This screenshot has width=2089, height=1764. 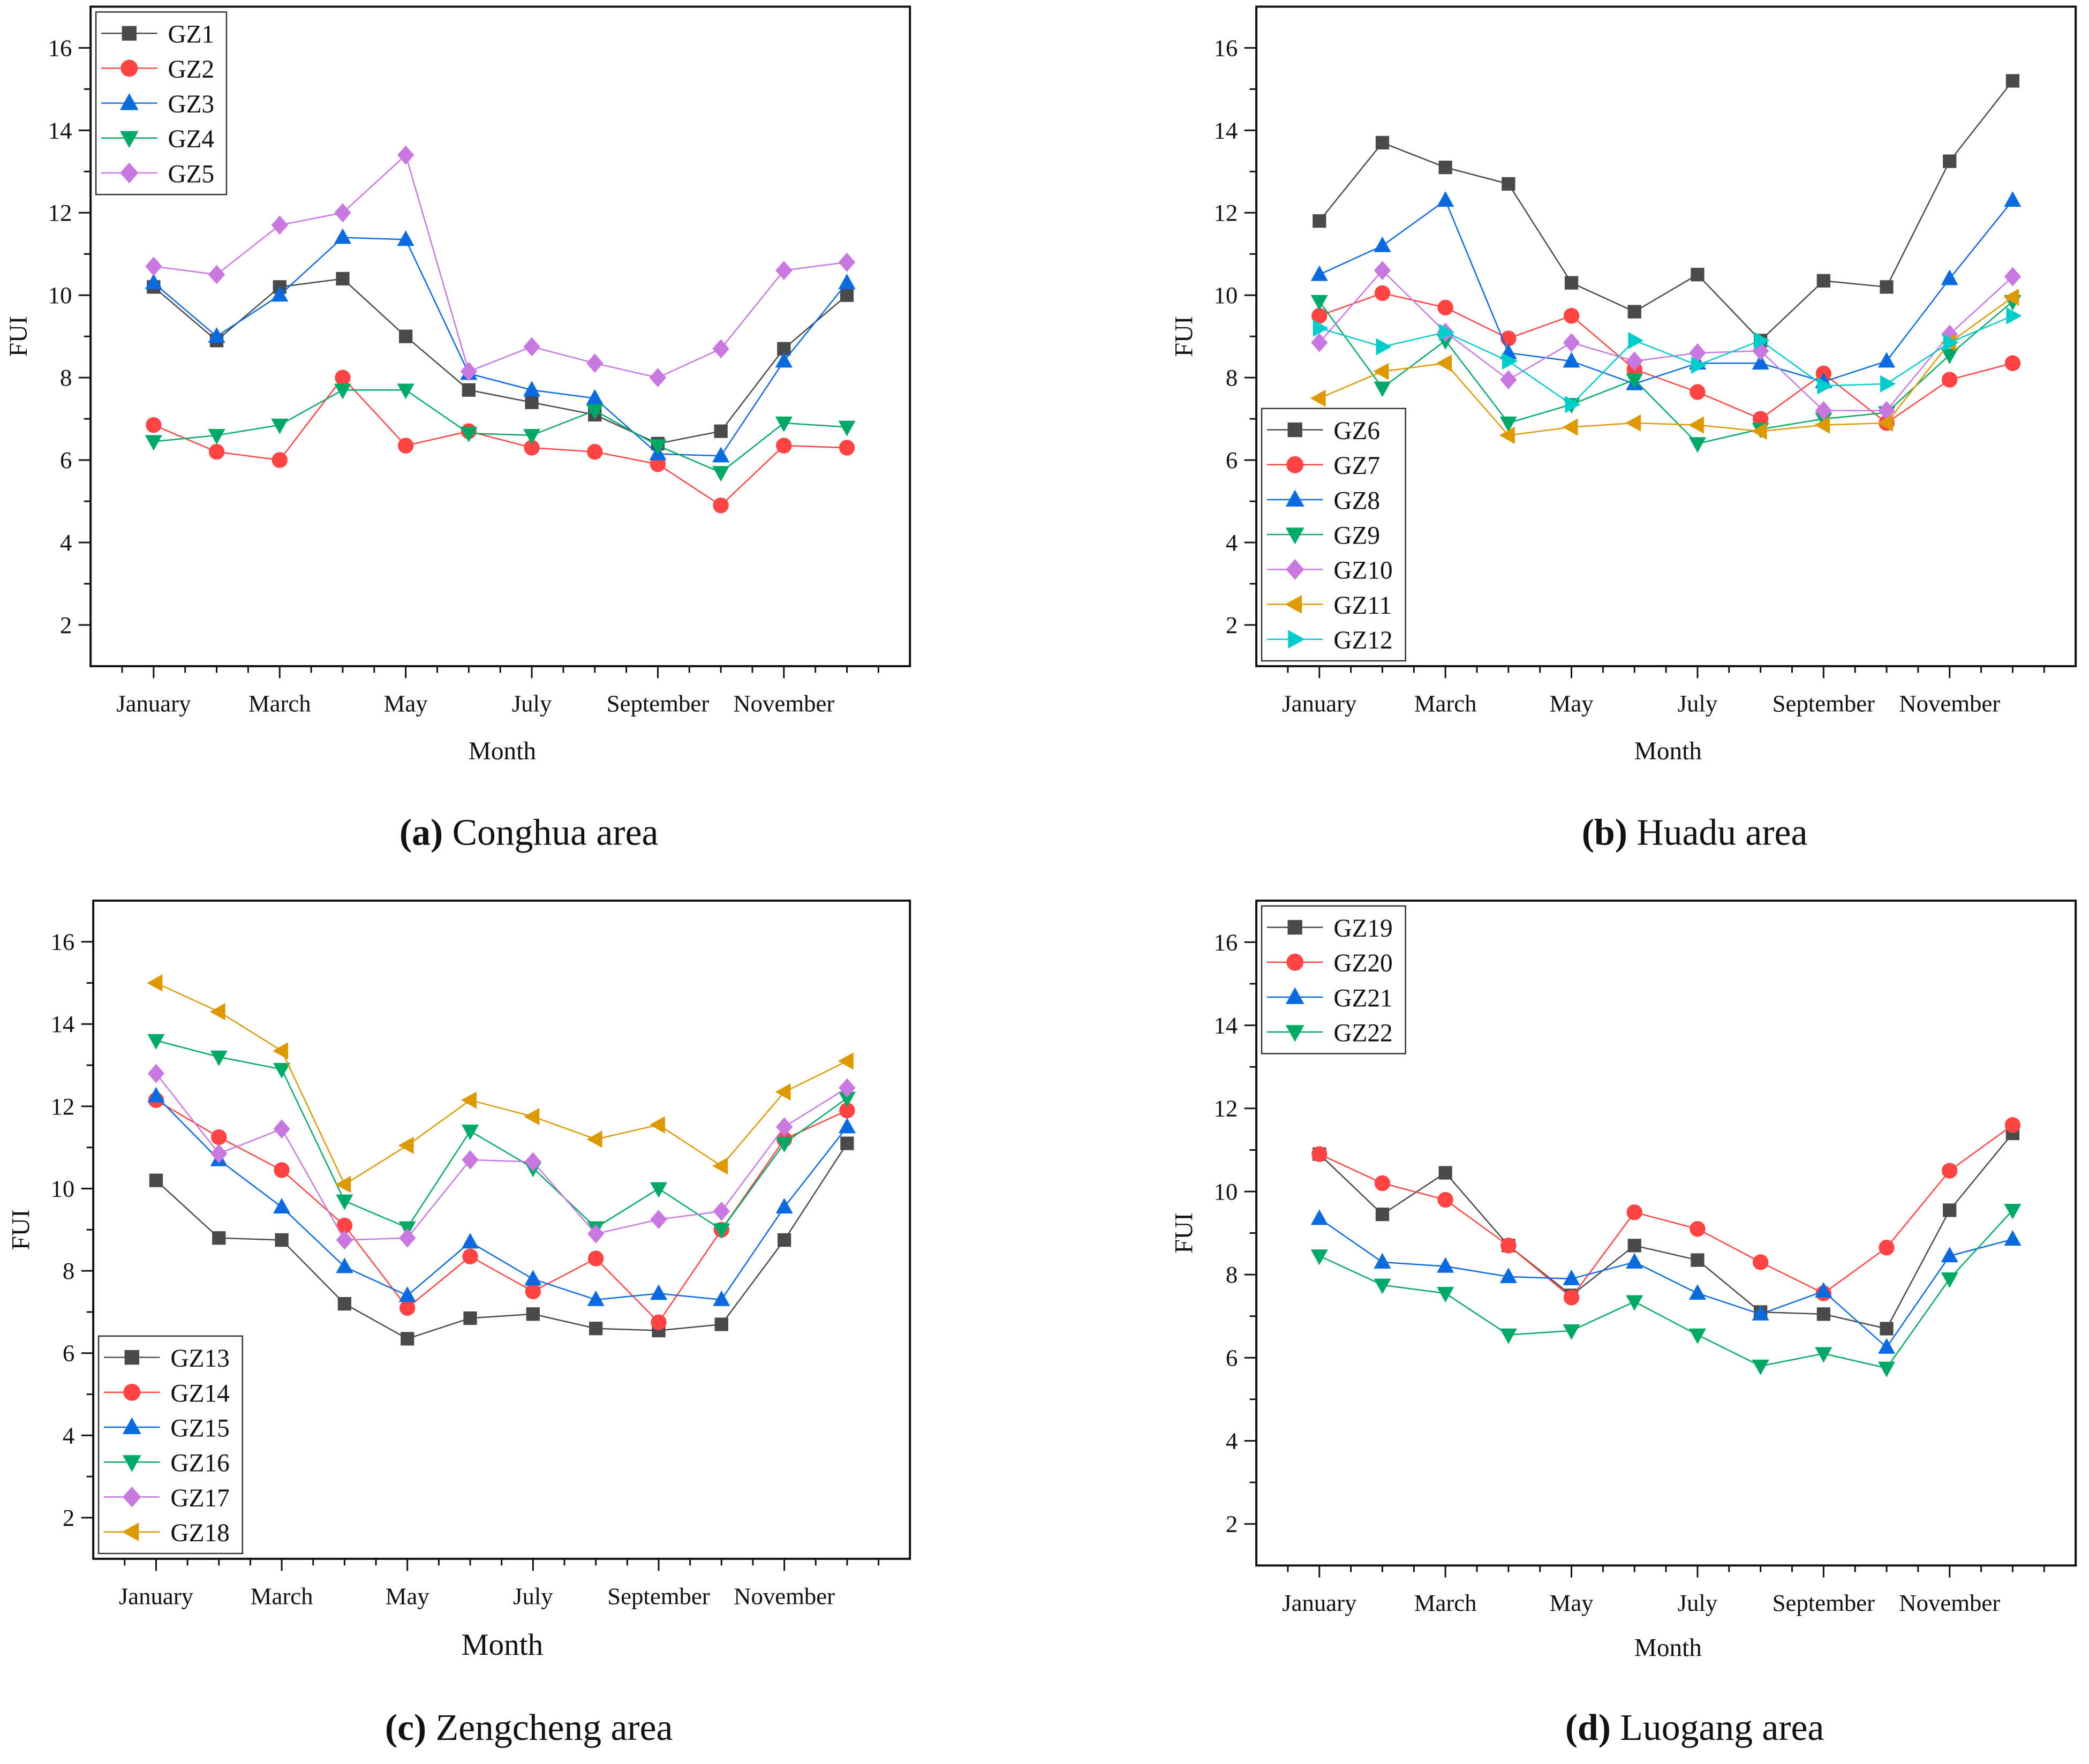 I want to click on legend-marker-right-icon, so click(x=1296, y=640).